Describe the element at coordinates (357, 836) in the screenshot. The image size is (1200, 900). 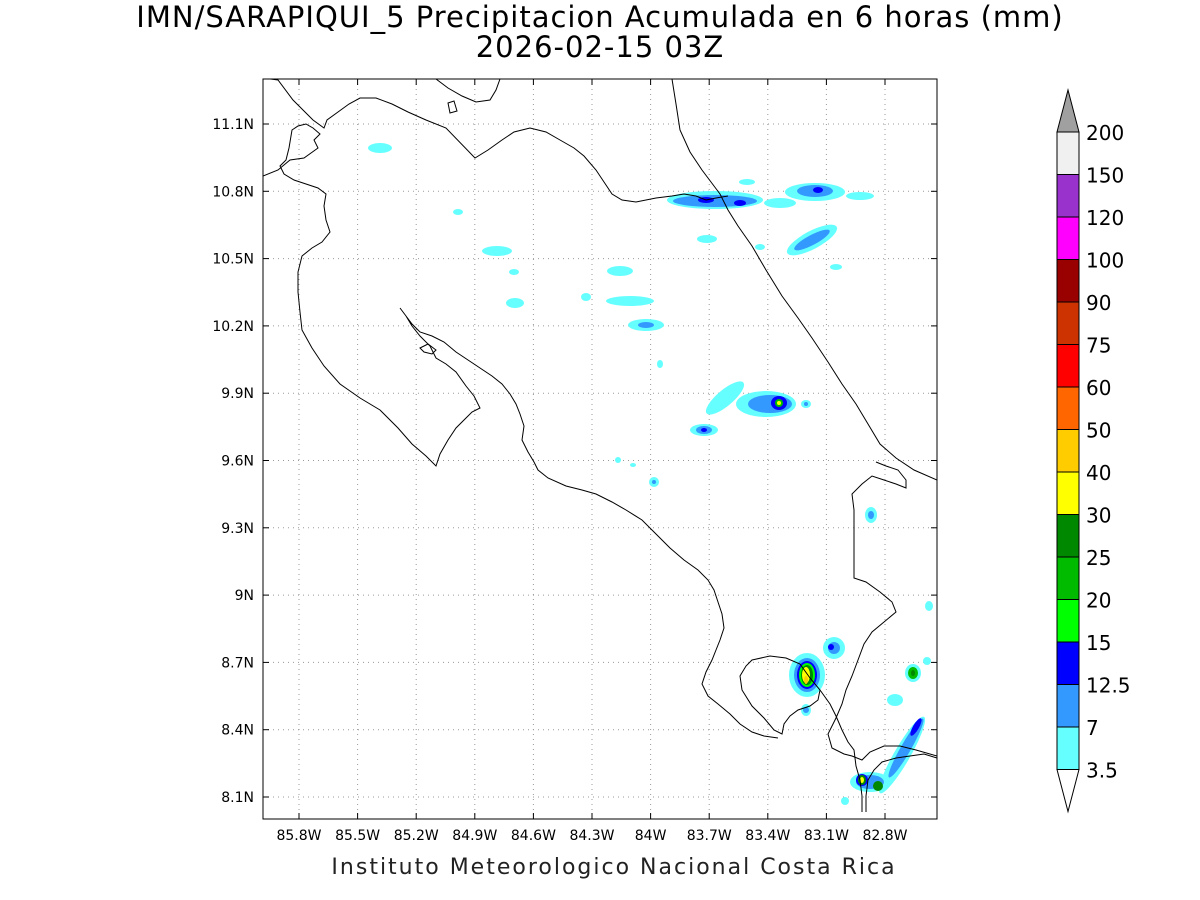
I see `lon-tick-label: 85.5W` at that location.